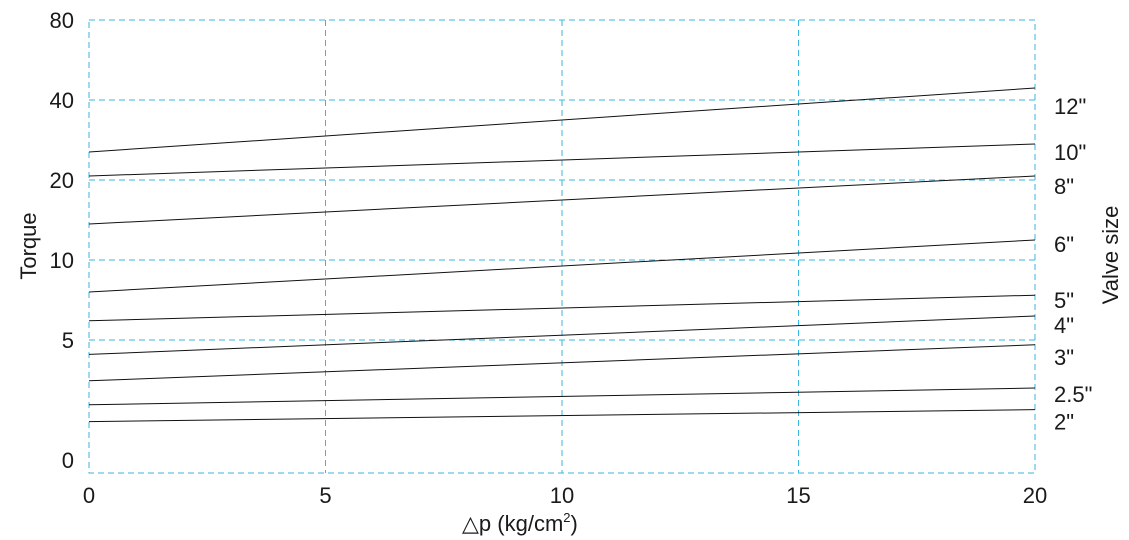  Describe the element at coordinates (1110, 255) in the screenshot. I see `right-axis-title: Valve size` at that location.